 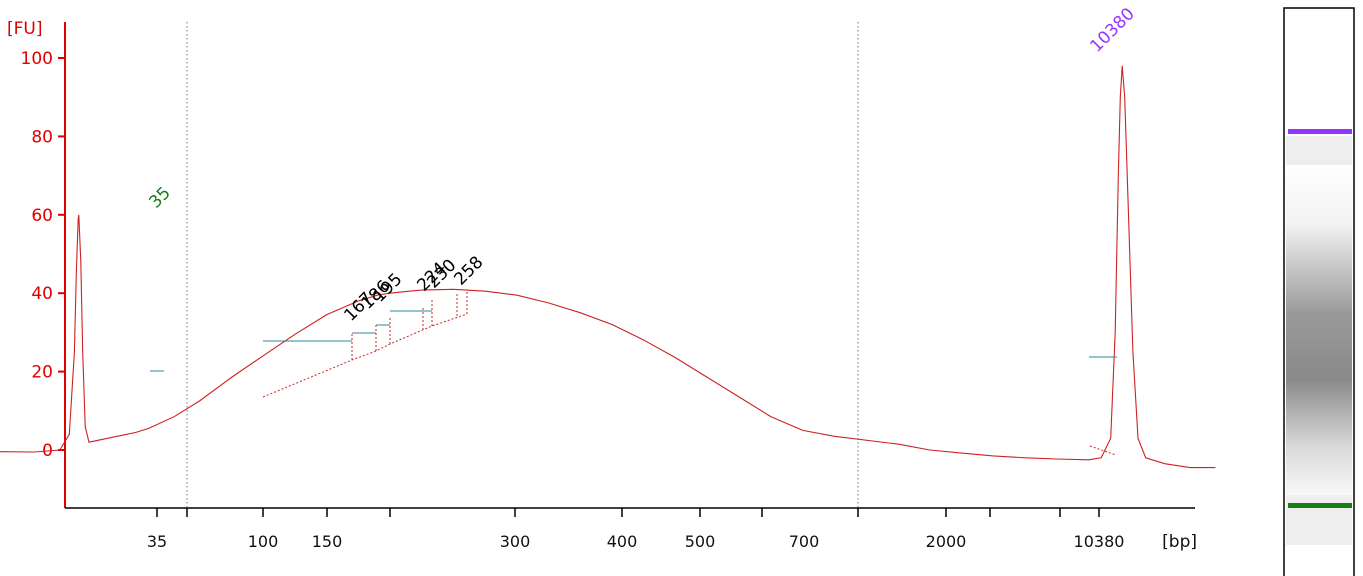 What do you see at coordinates (1112, 30) in the screenshot?
I see `peak-label-upper-marker: 10380` at bounding box center [1112, 30].